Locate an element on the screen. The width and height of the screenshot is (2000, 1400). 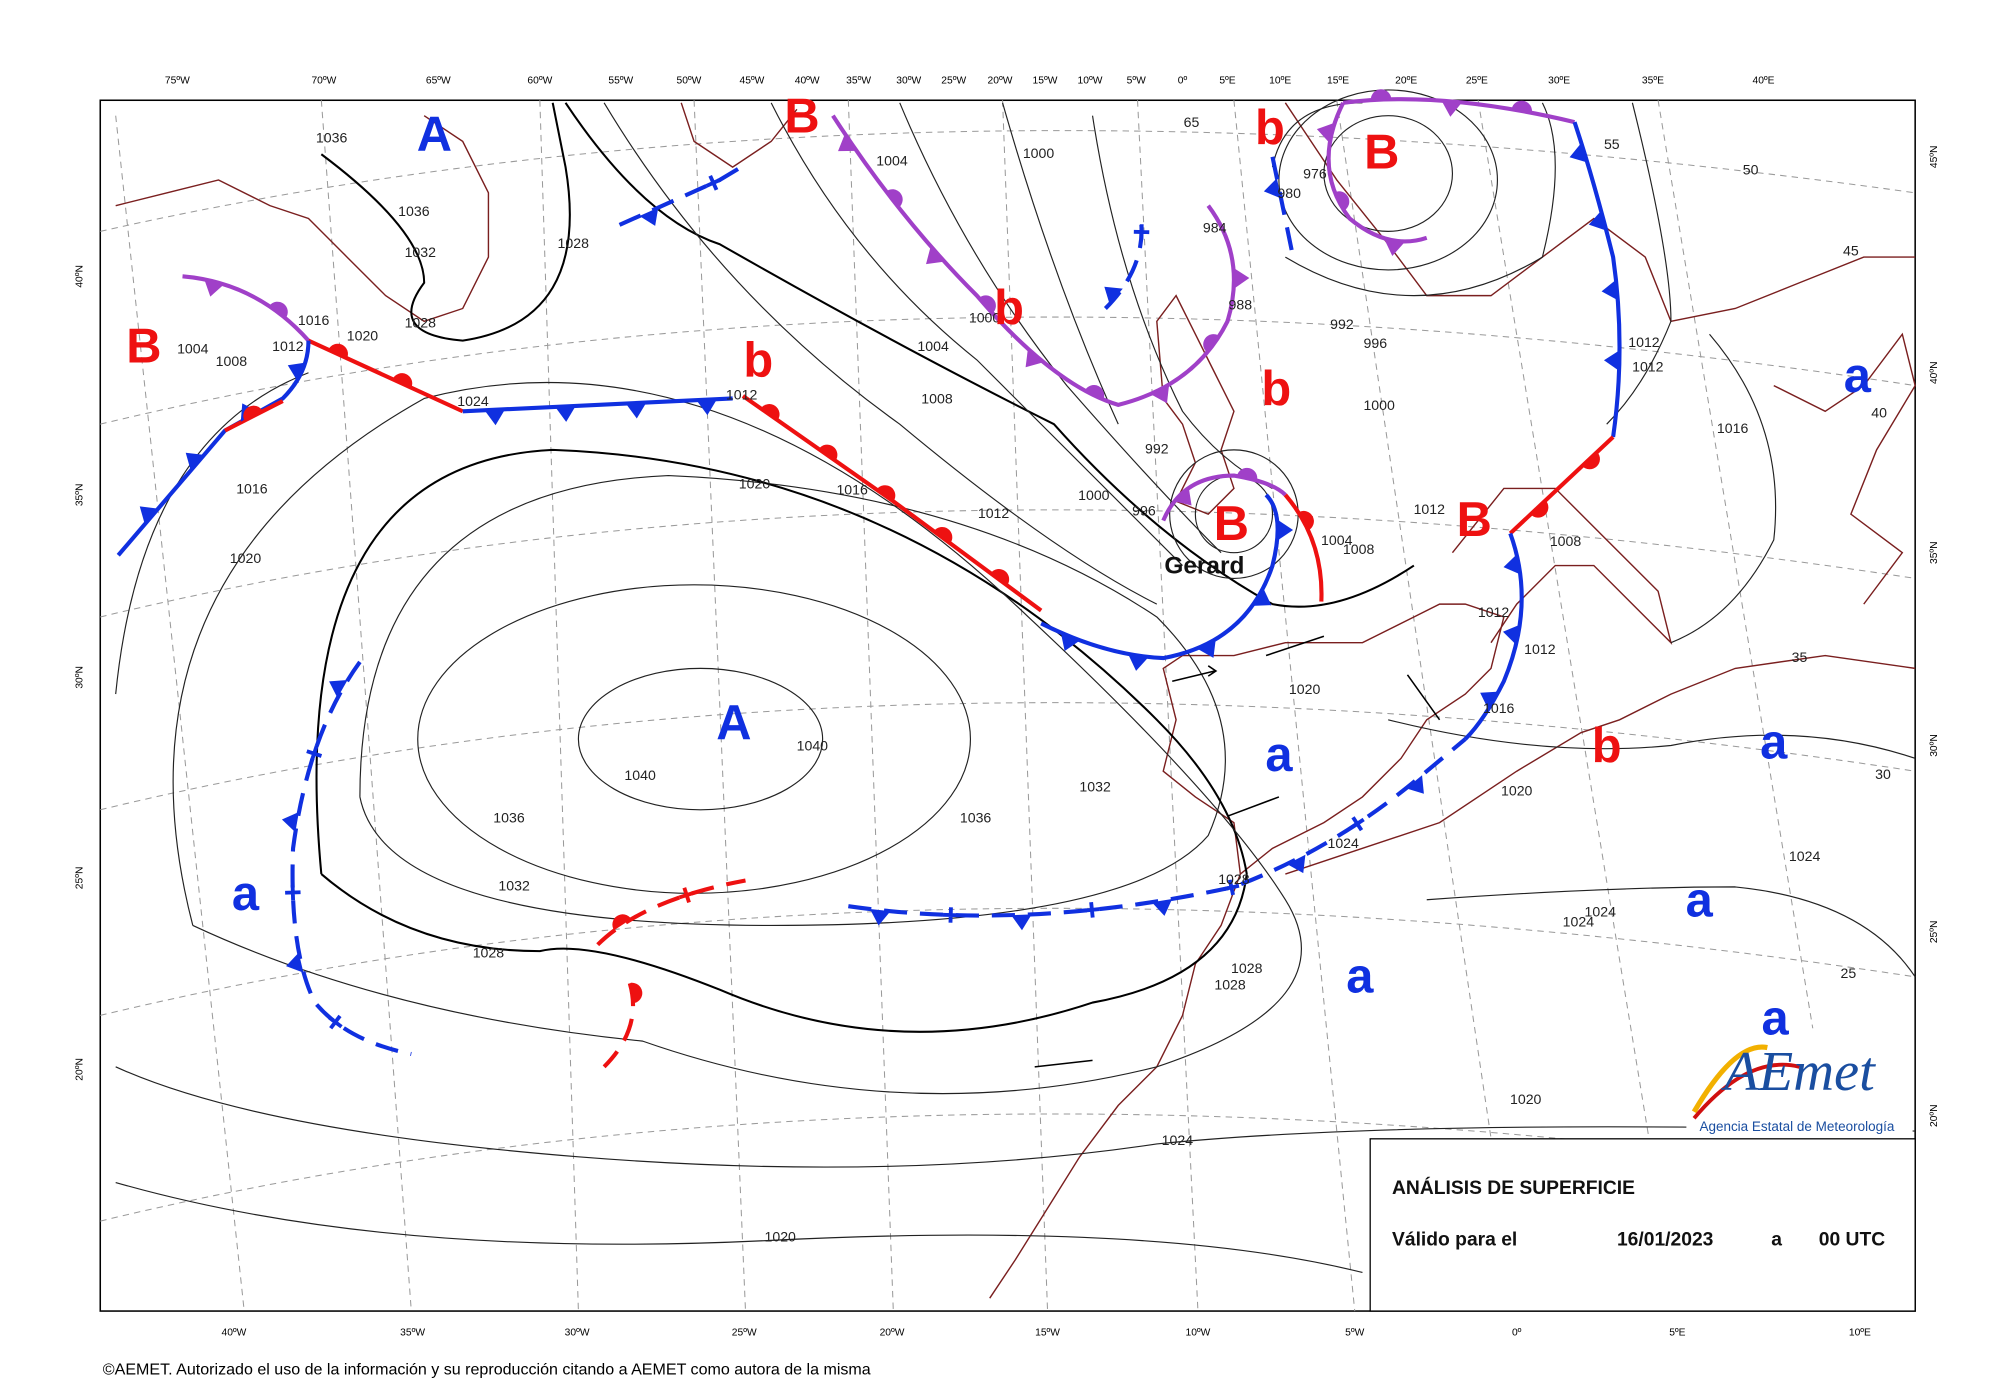
occluded-front is located at coordinates (1033, 261).